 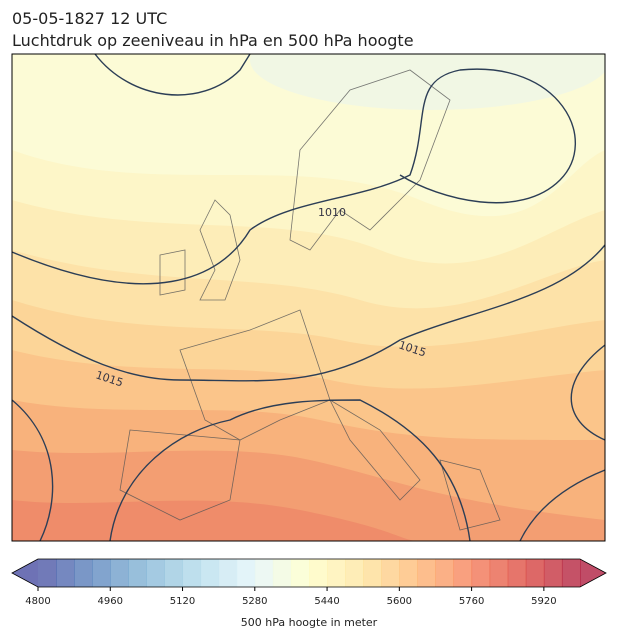 What do you see at coordinates (543, 601) in the screenshot?
I see `colorbar-tick-label: 5920` at bounding box center [543, 601].